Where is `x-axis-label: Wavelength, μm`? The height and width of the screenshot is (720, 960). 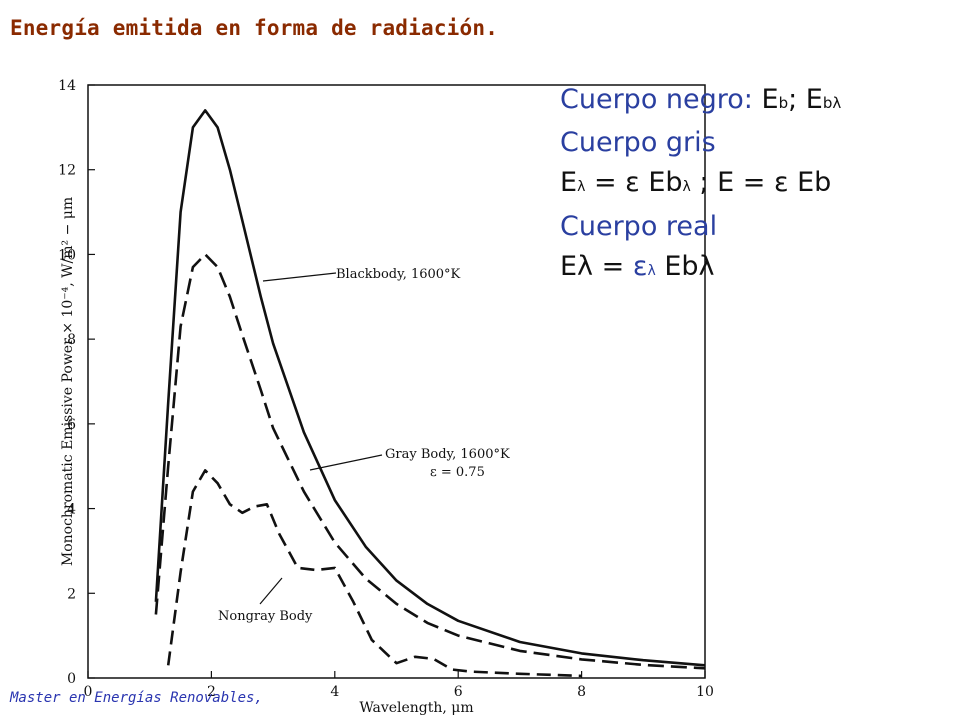 x-axis-label: Wavelength, μm is located at coordinates (416, 708).